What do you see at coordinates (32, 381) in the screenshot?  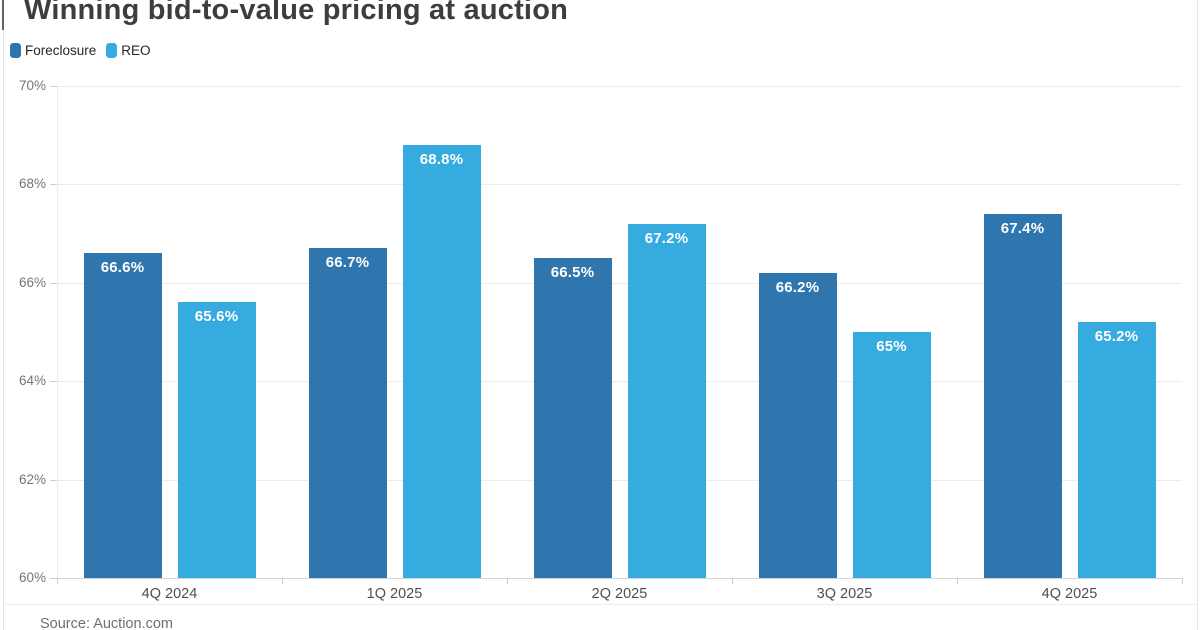 I see `y-axis-label-64: 64%` at bounding box center [32, 381].